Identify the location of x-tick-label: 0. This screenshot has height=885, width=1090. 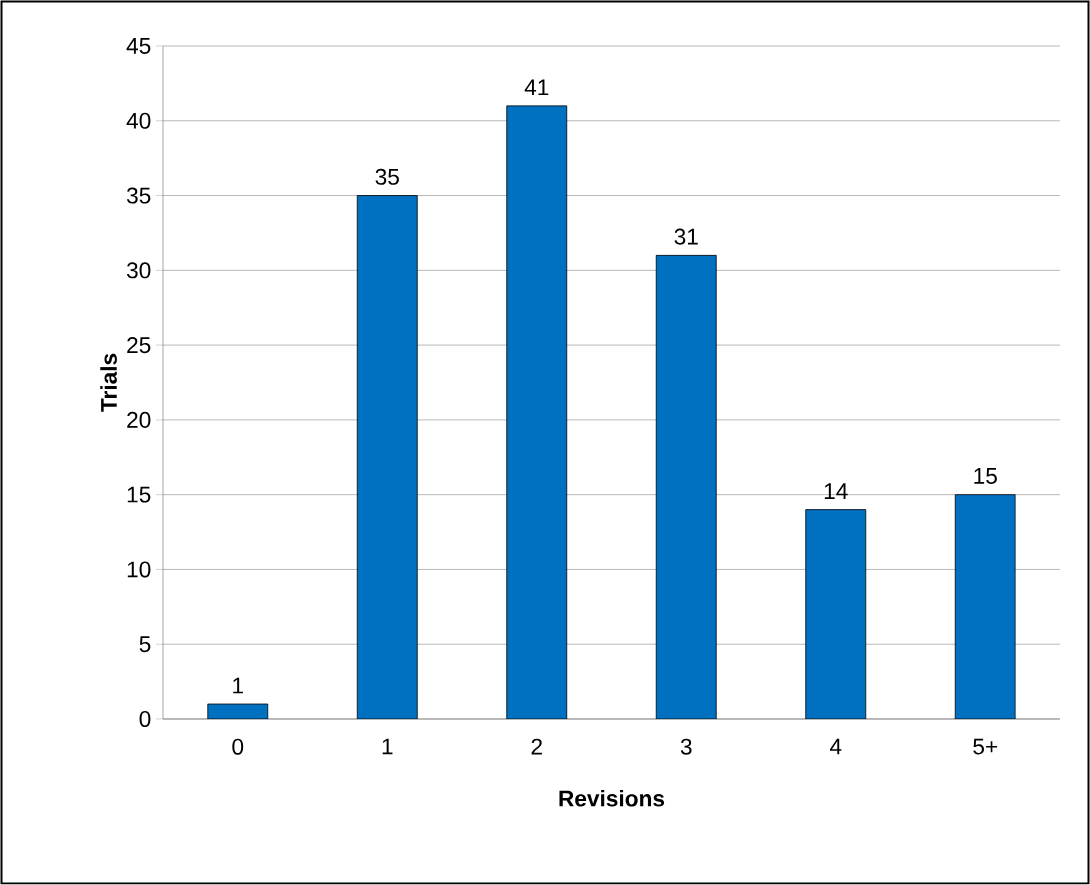
(238, 746).